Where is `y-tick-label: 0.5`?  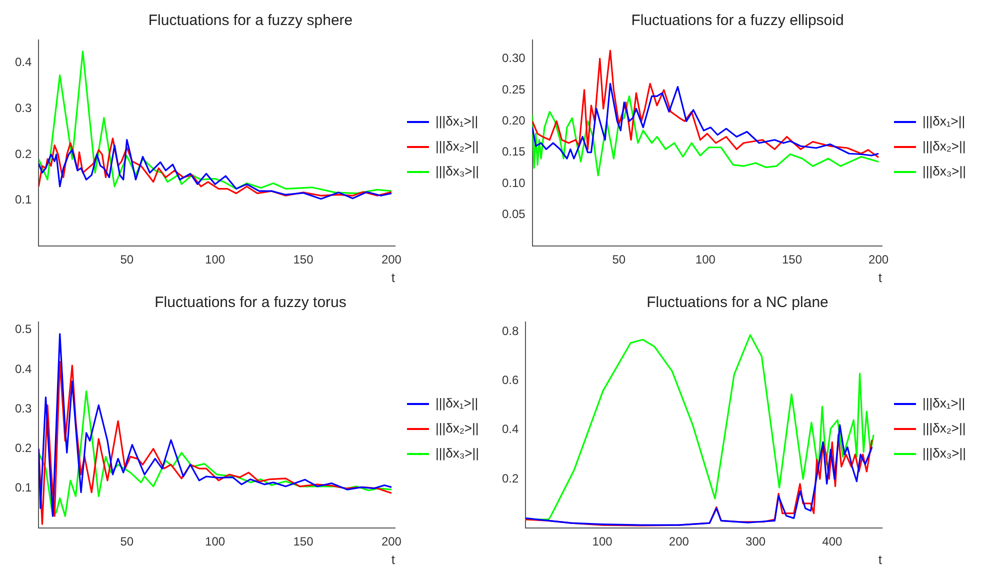
y-tick-label: 0.5 is located at coordinates (23, 329).